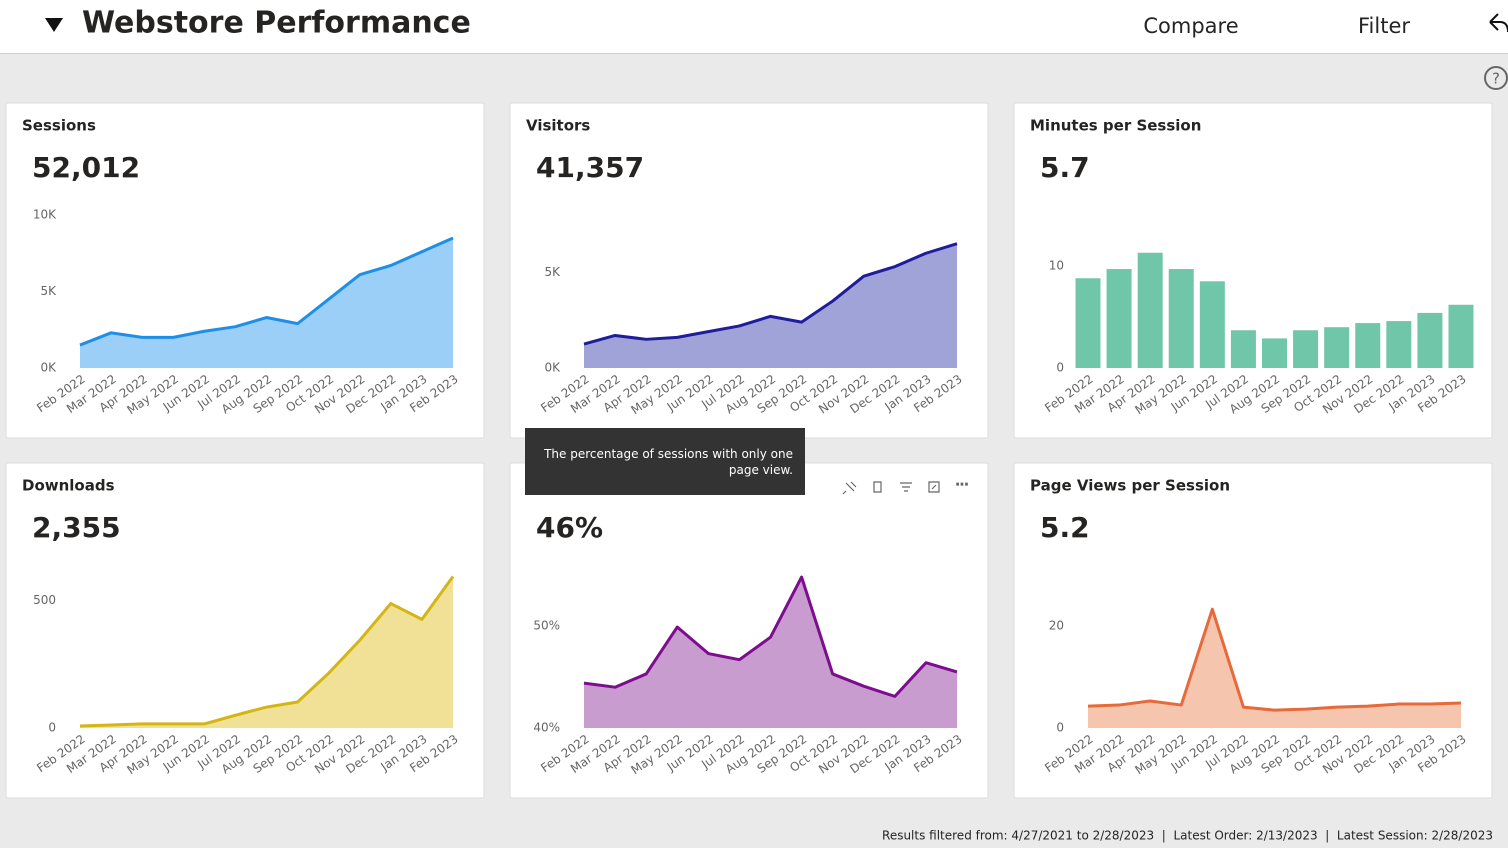 The width and height of the screenshot is (1508, 848). I want to click on y-tick-label: 20, so click(1056, 626).